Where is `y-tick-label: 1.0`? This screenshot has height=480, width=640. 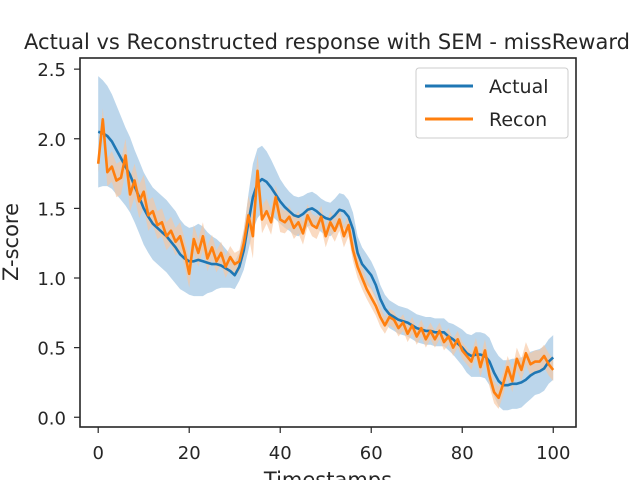 y-tick-label: 1.0 is located at coordinates (51, 279).